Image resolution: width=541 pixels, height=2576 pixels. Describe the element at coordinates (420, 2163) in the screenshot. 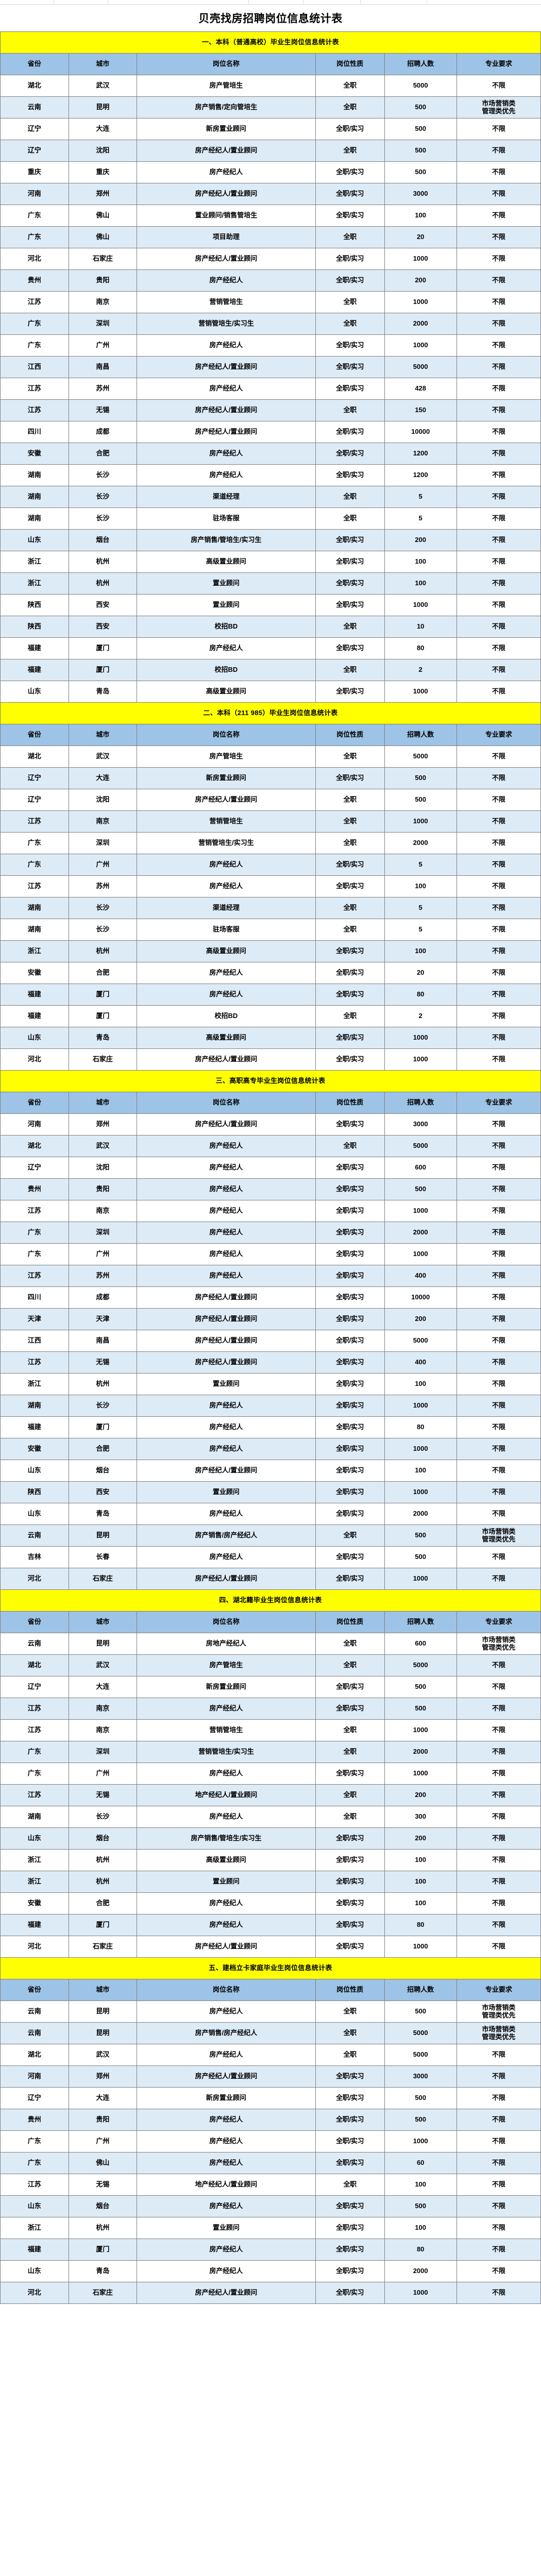

I see `cell-headcount: 60` at that location.